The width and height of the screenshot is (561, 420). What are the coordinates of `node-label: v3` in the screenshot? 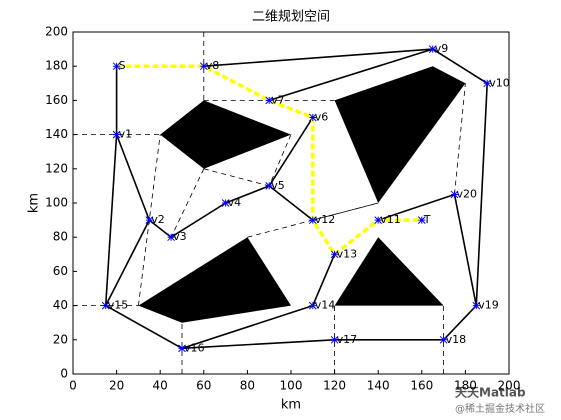 It's located at (180, 236).